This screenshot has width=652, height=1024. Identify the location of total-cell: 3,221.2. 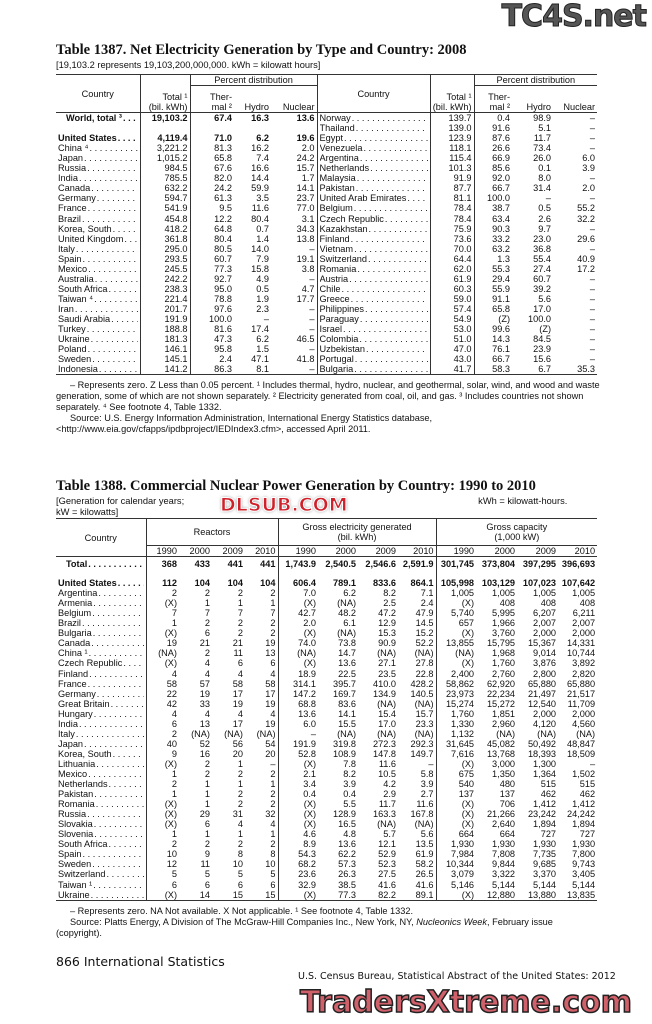
(164, 148).